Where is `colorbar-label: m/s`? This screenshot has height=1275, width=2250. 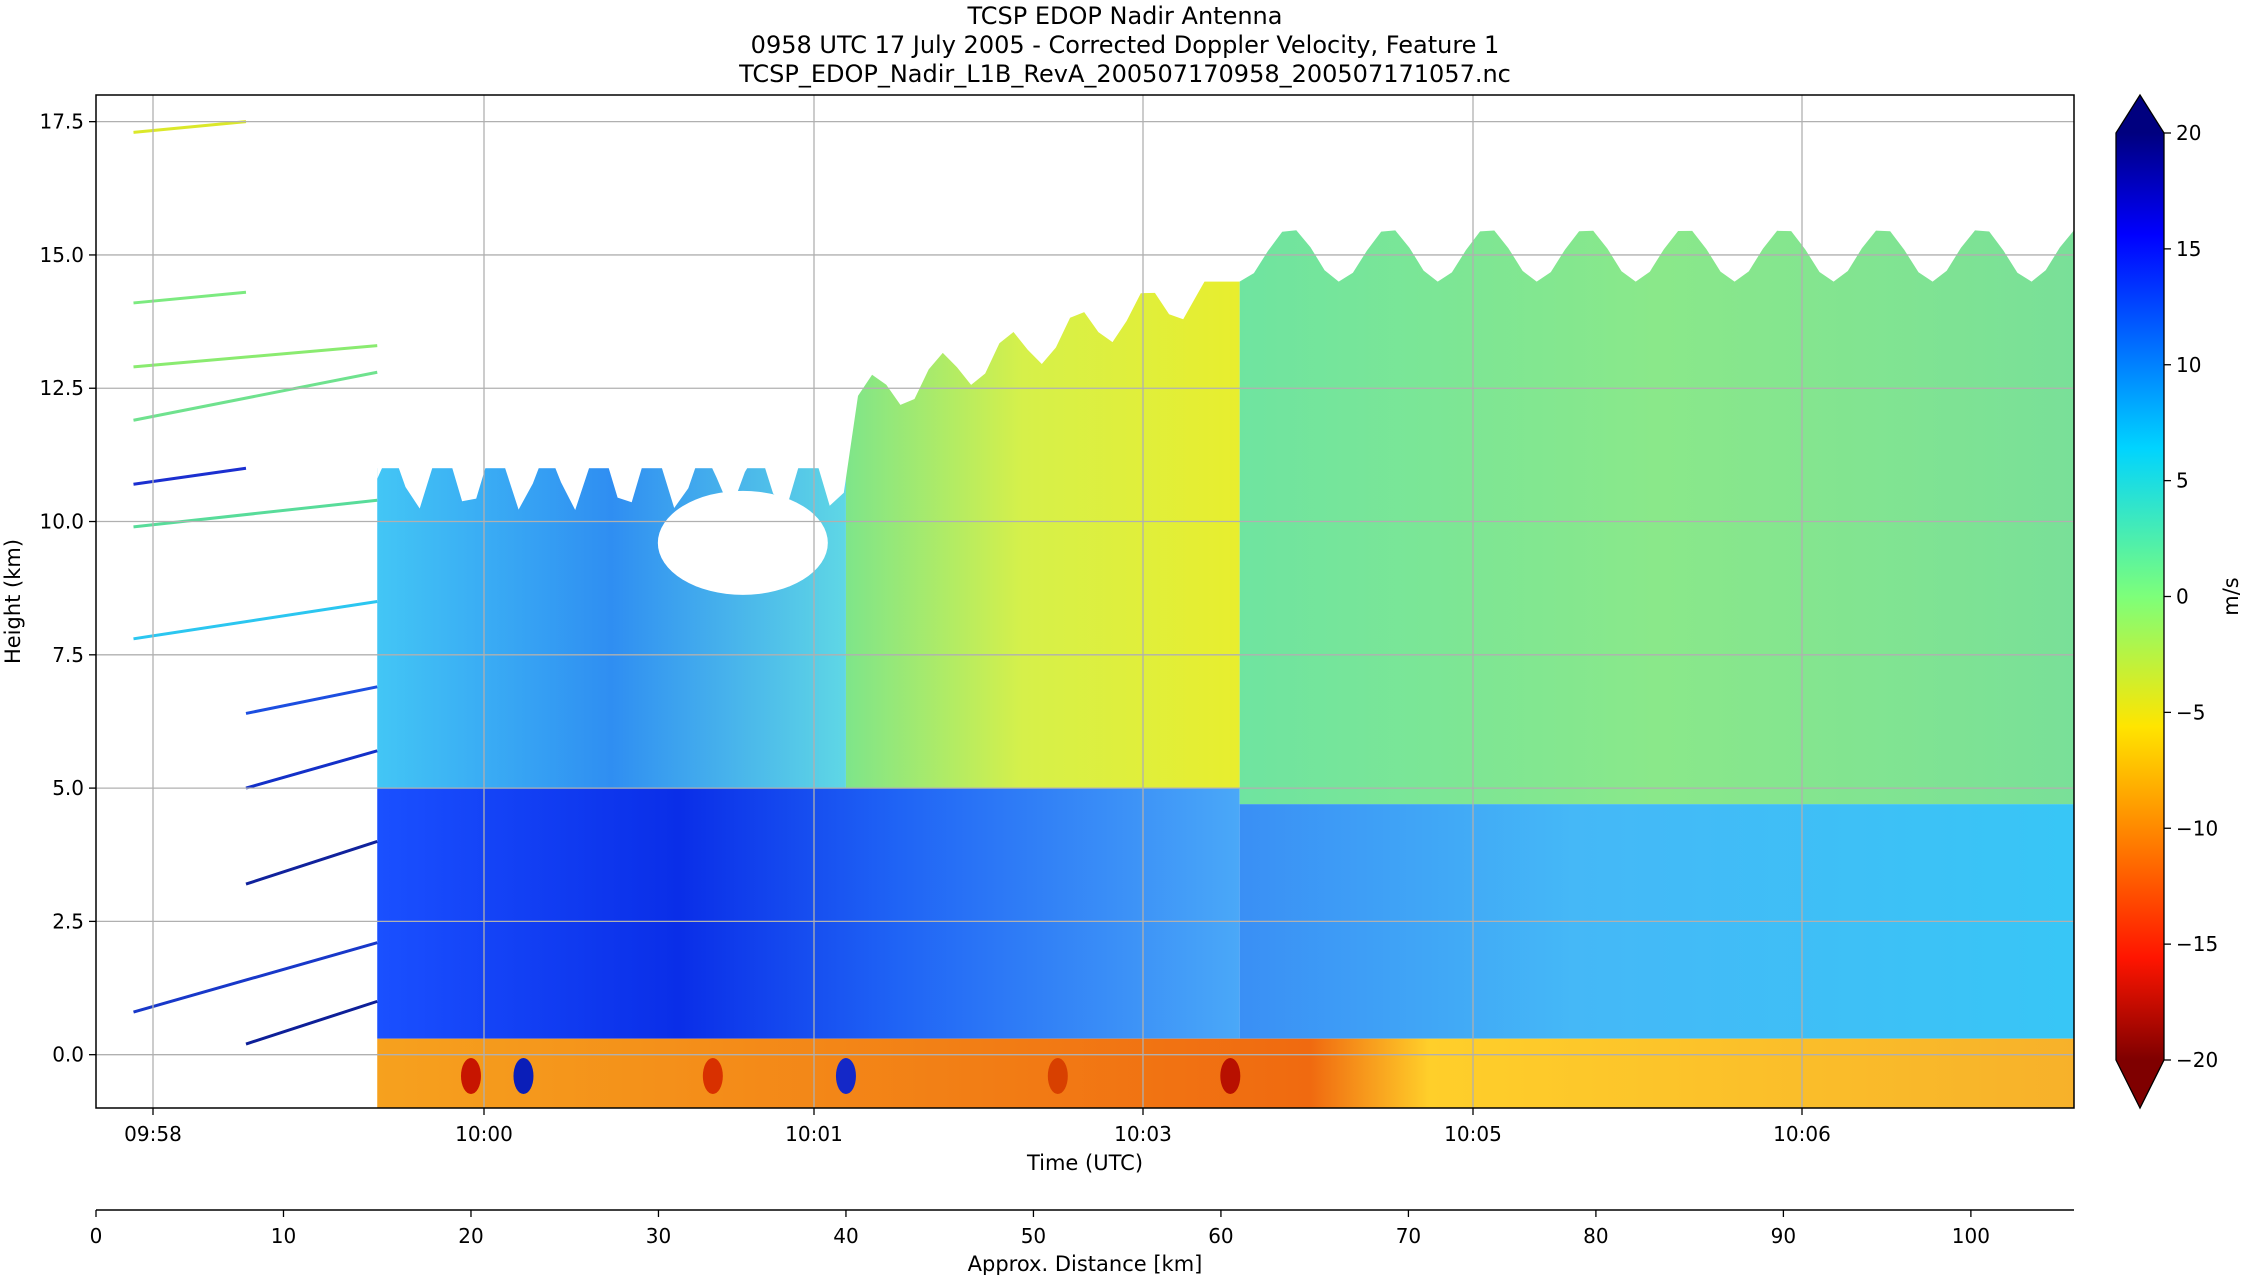
colorbar-label: m/s is located at coordinates (2231, 596).